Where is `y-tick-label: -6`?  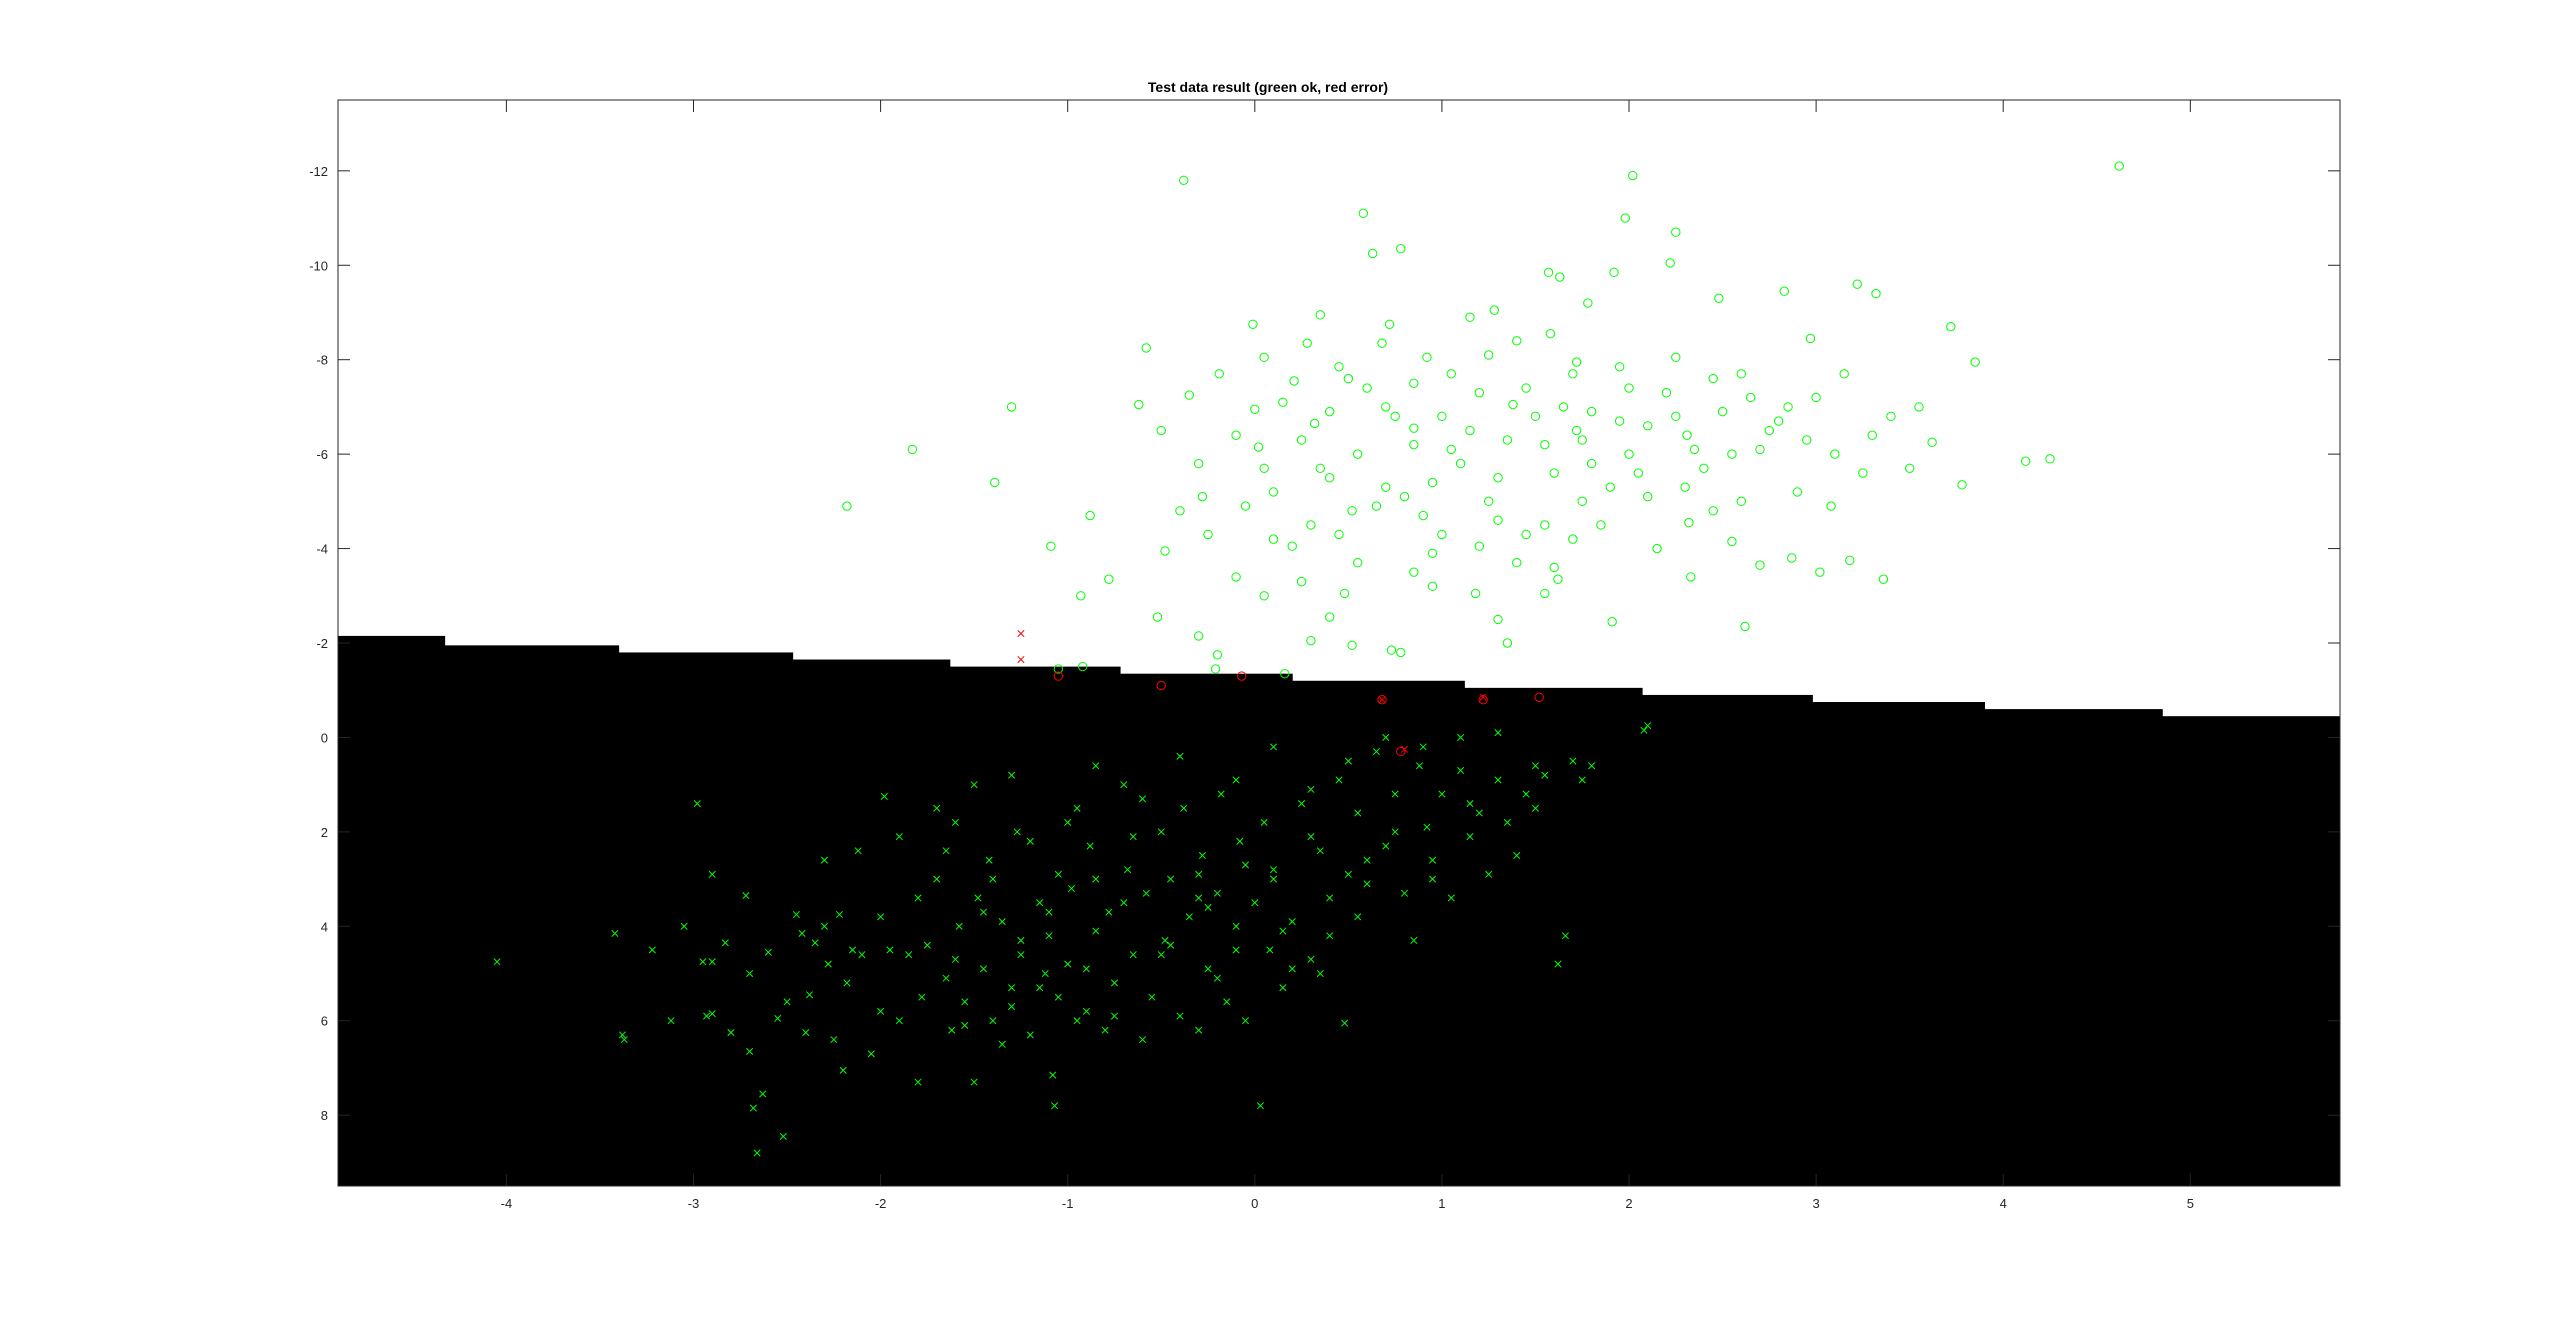
y-tick-label: -6 is located at coordinates (322, 454).